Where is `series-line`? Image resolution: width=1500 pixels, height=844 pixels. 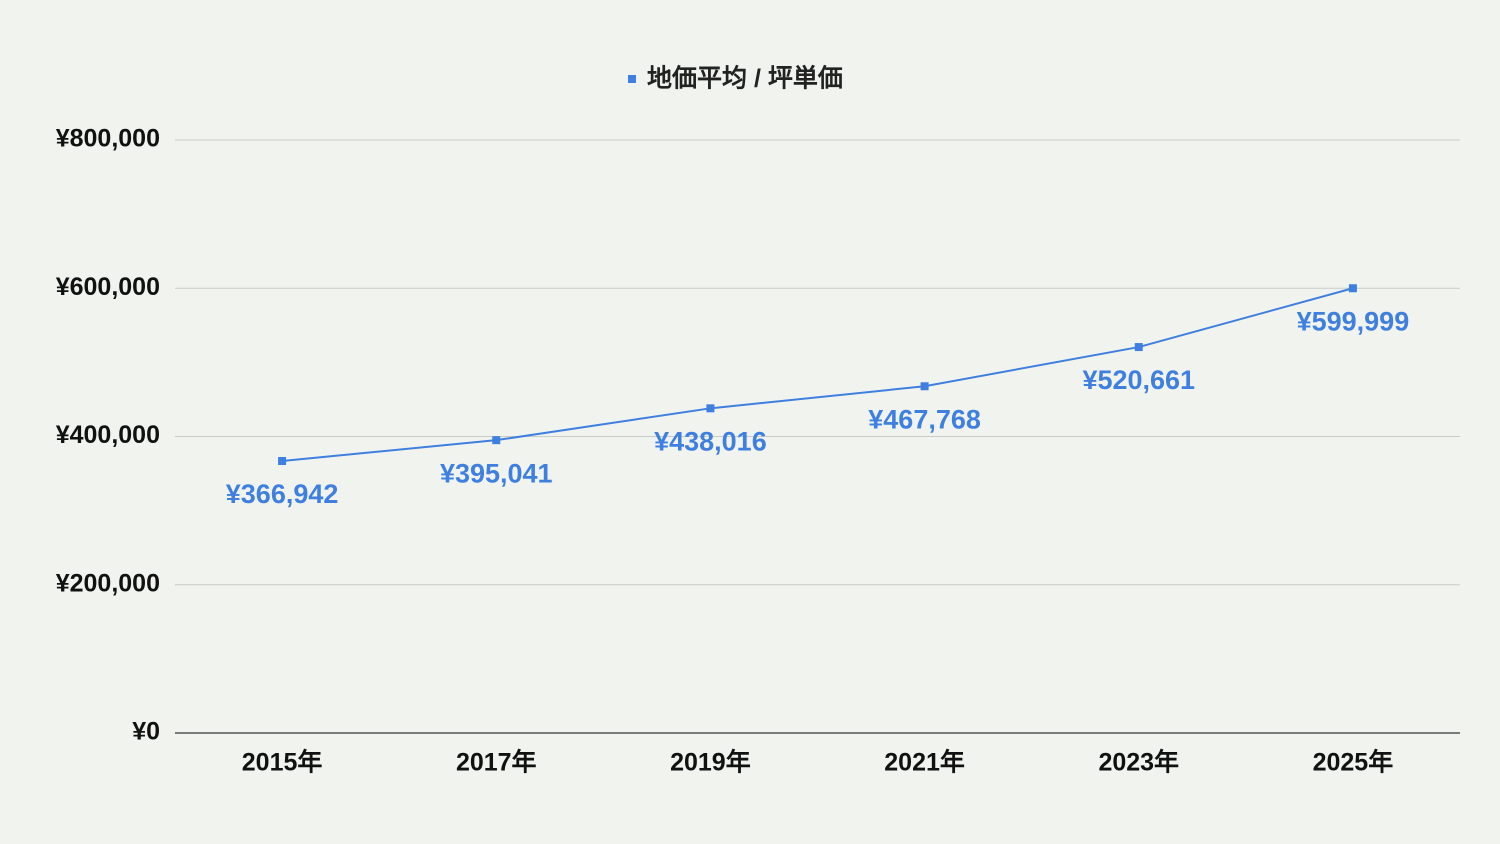 series-line is located at coordinates (817, 374).